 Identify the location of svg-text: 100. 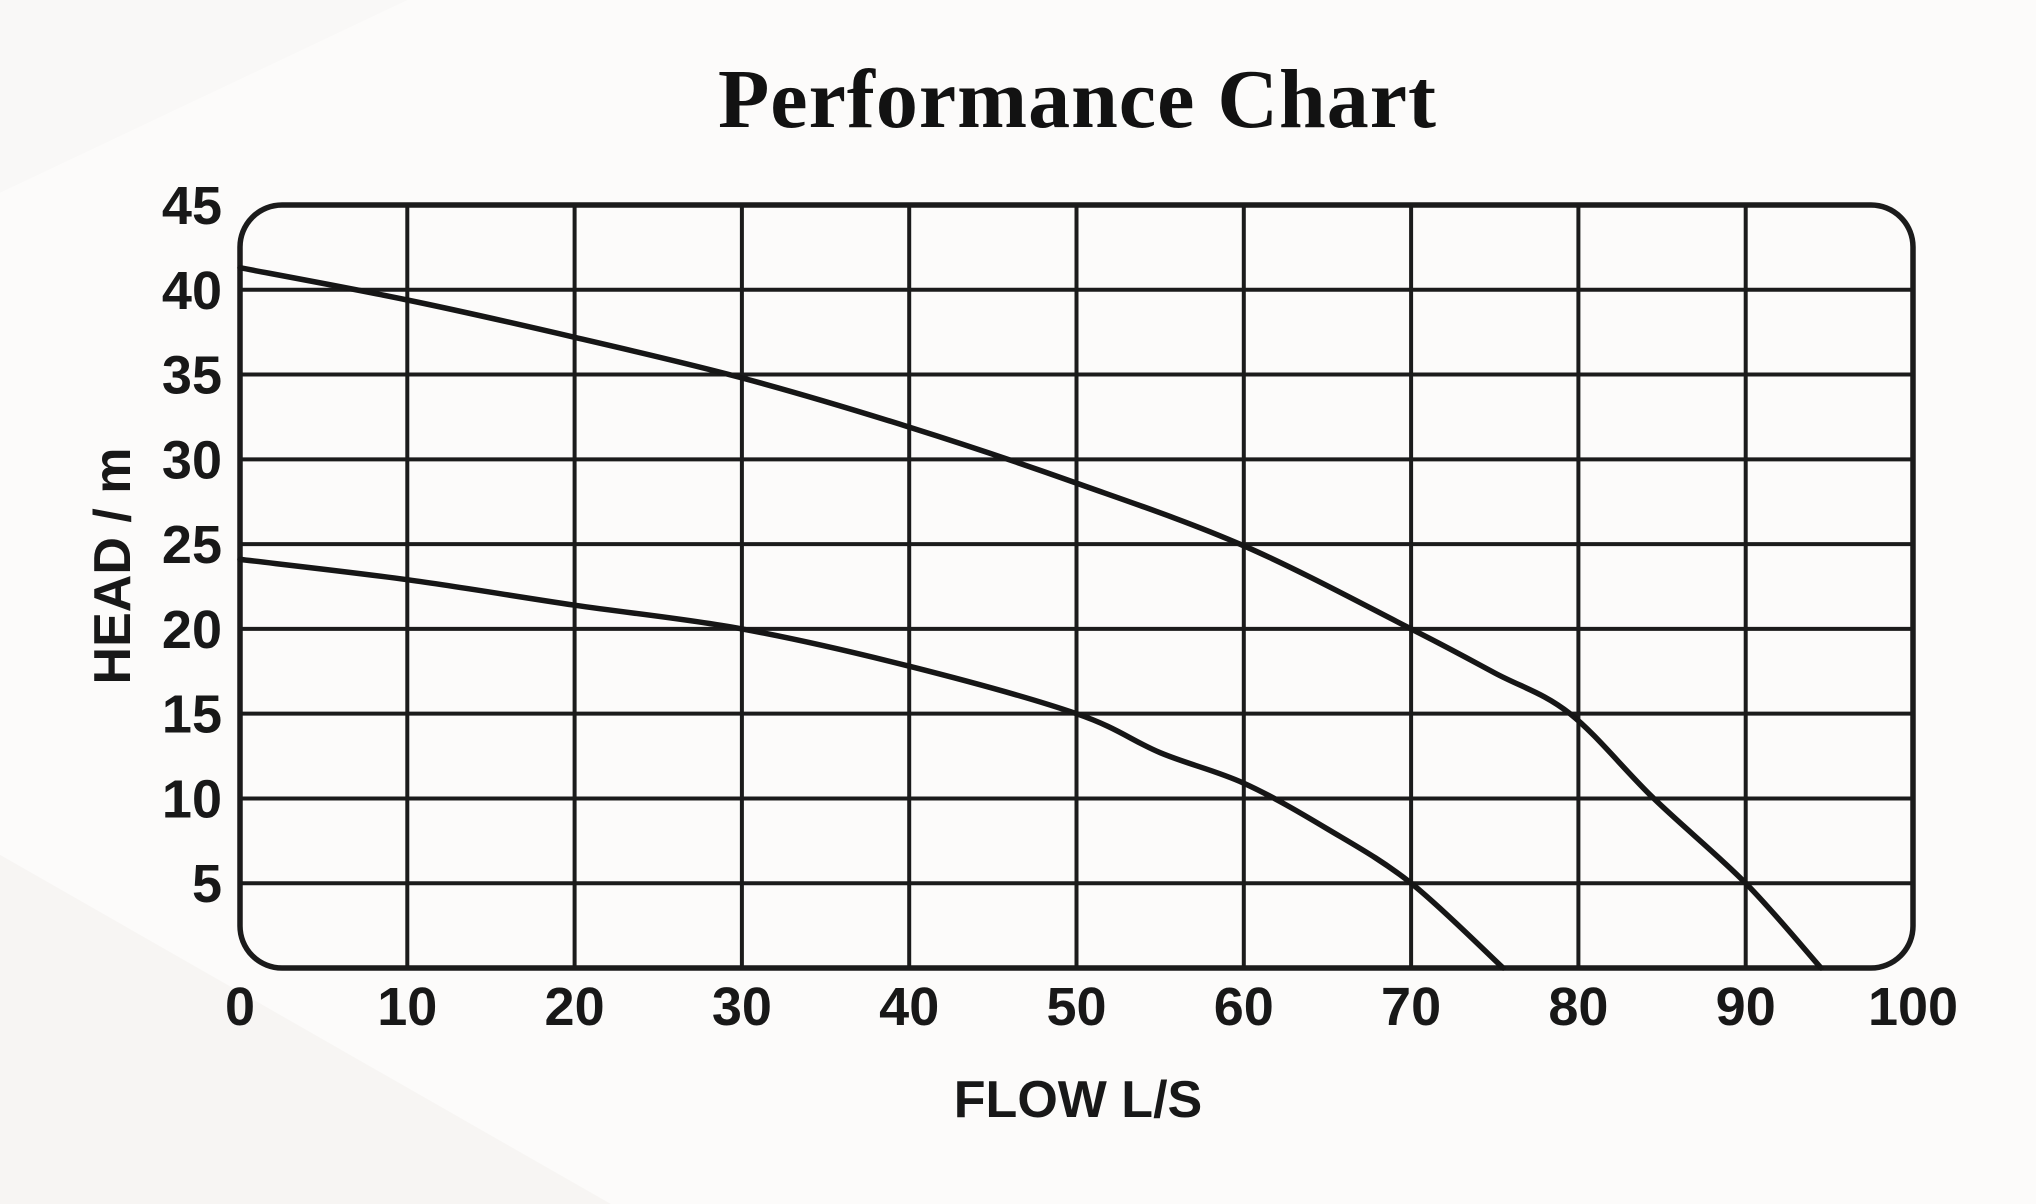
(1913, 1007).